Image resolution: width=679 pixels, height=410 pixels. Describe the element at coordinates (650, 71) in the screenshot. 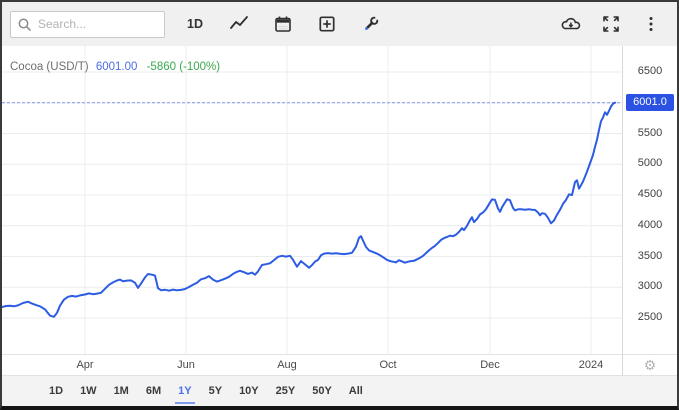

I see `y-axis-label: 6500` at that location.